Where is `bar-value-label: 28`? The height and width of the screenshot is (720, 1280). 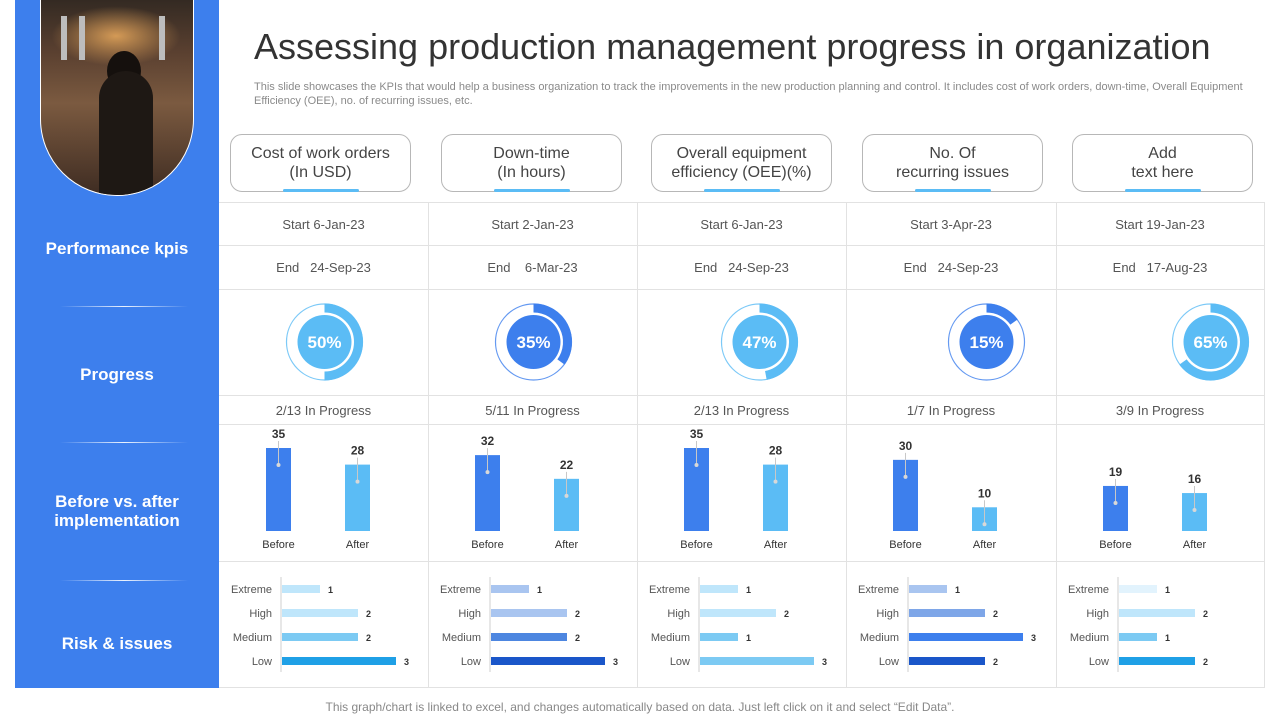 bar-value-label: 28 is located at coordinates (358, 451).